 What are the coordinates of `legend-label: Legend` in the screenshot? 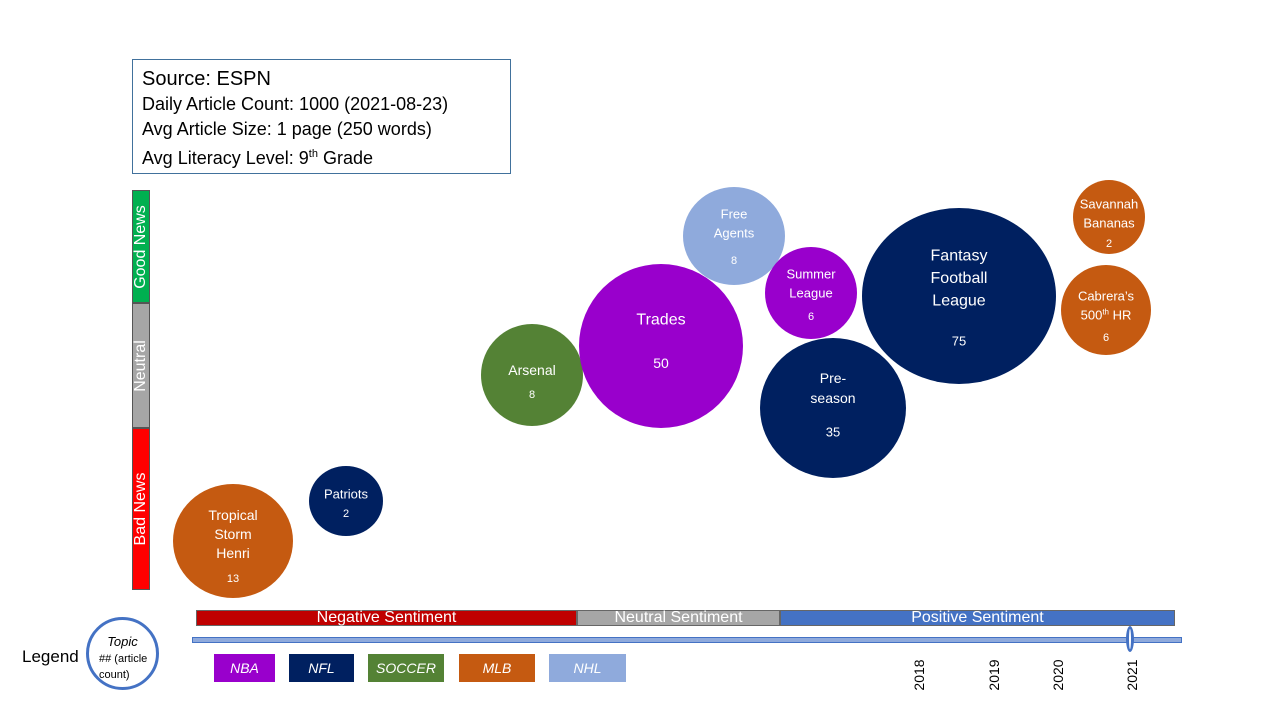 It's located at (50, 656).